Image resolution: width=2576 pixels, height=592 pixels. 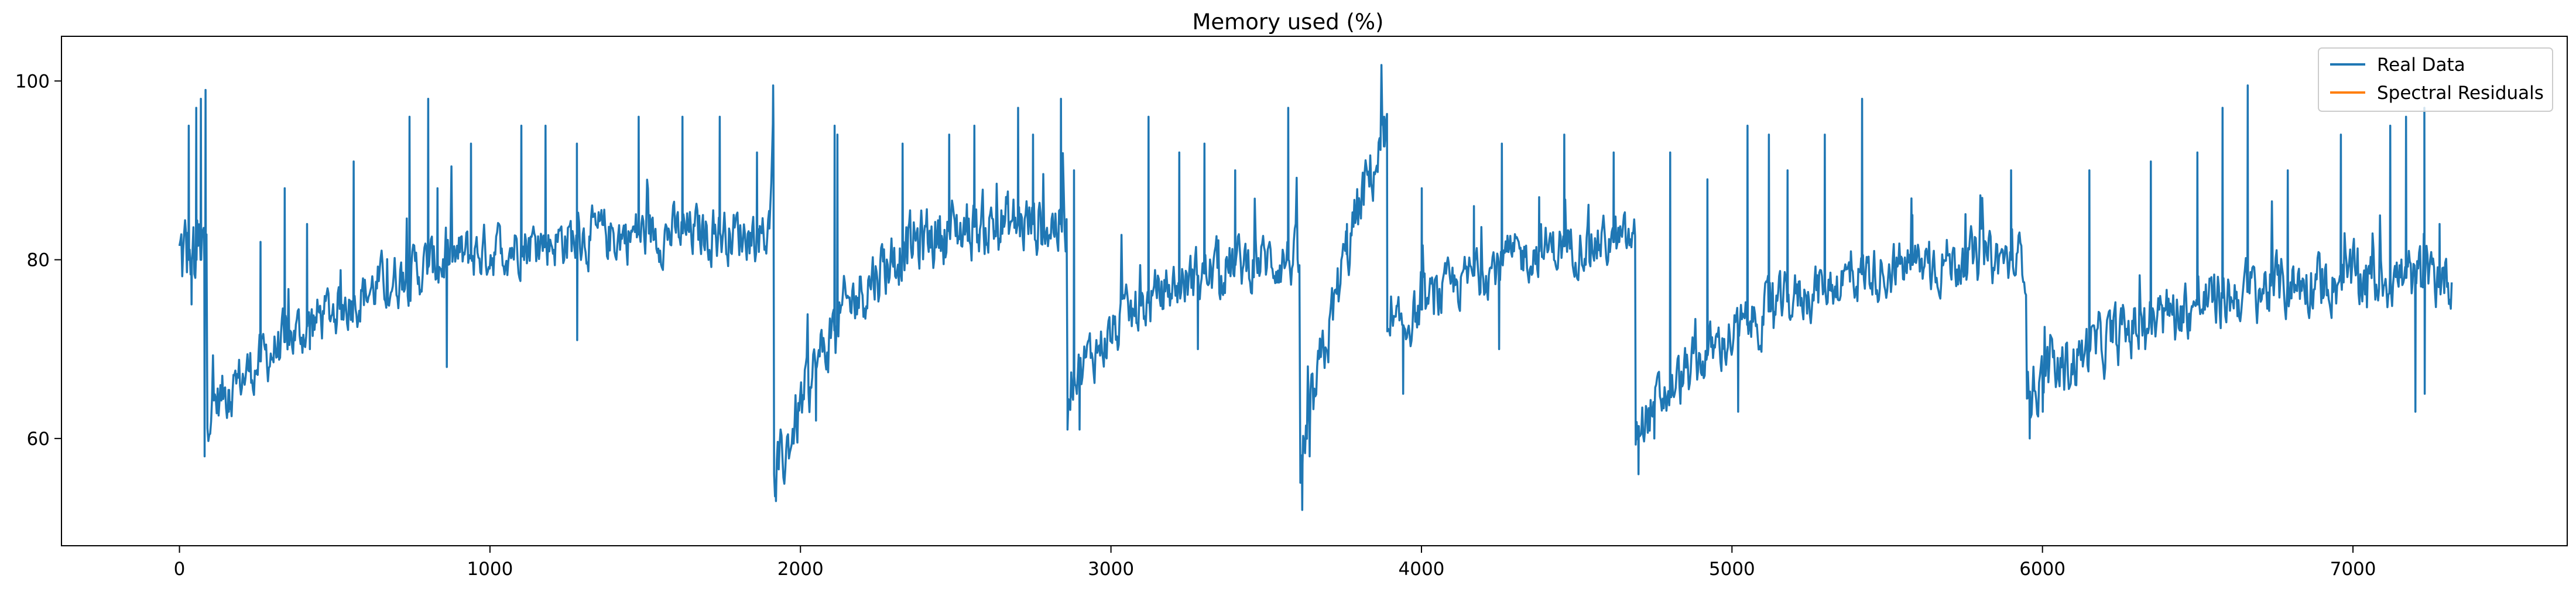 What do you see at coordinates (2042, 569) in the screenshot?
I see `x-tick-label: 6000` at bounding box center [2042, 569].